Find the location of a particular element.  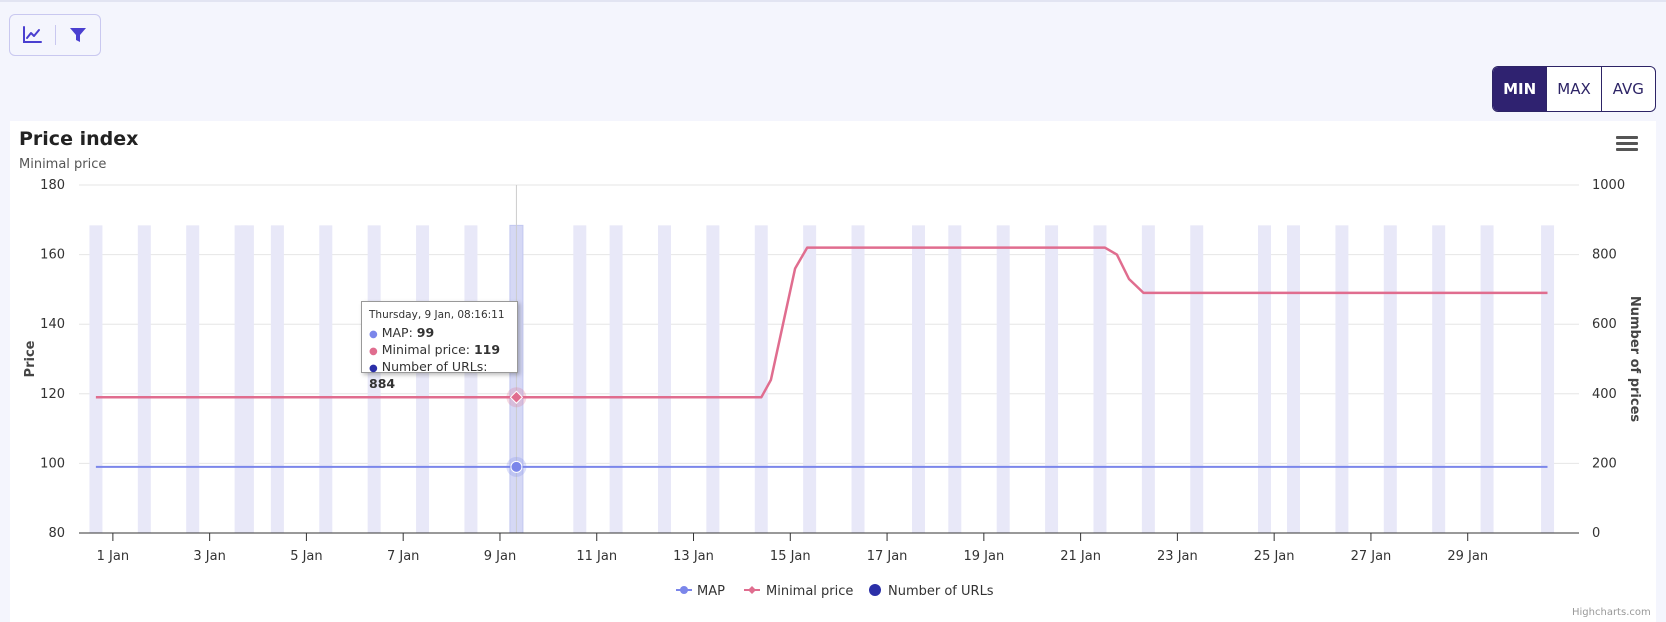

legend-minimal-price-marker is located at coordinates (752, 590).